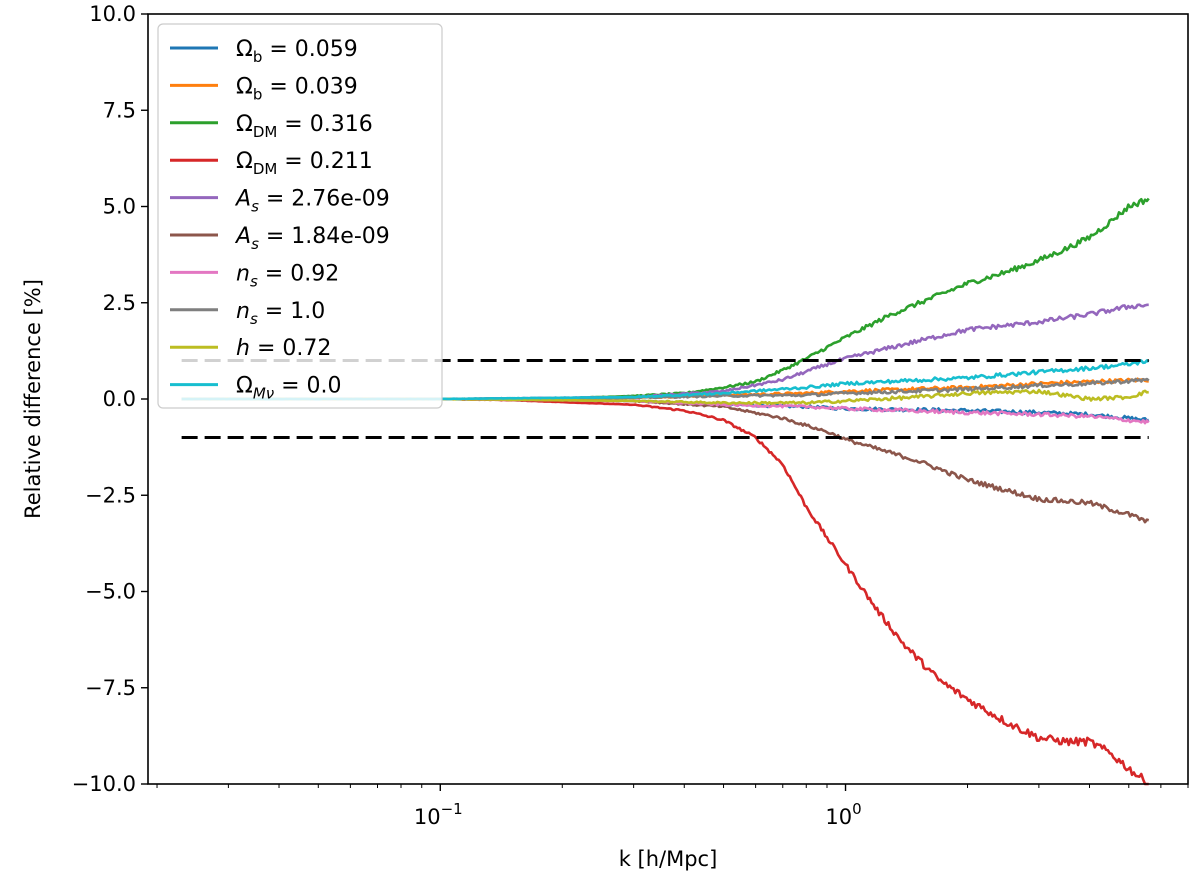 This screenshot has height=877, width=1200. I want to click on y-tick-label: −5.0, so click(110, 592).